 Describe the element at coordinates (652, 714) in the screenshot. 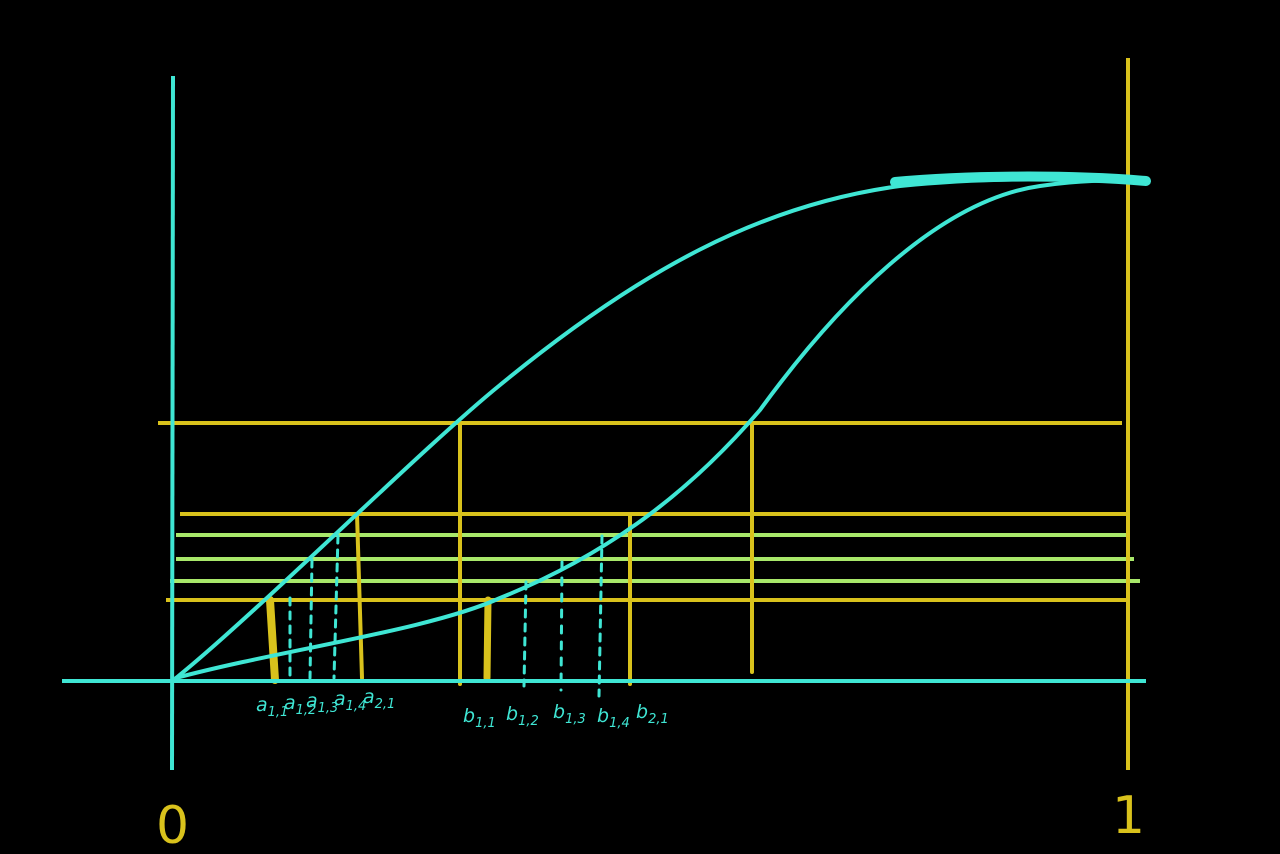

I see `label-b21: b2,1` at that location.